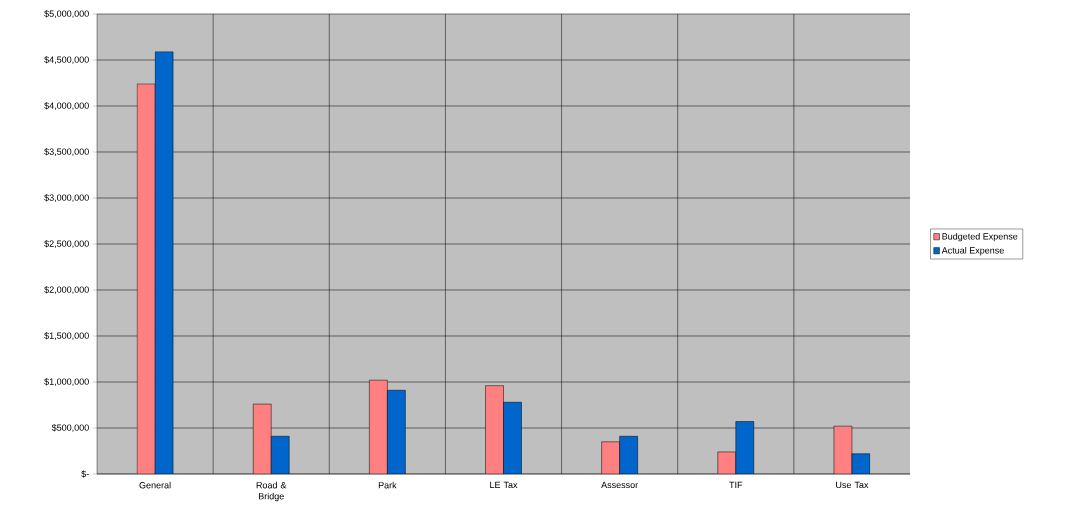 The image size is (1075, 527). What do you see at coordinates (66, 60) in the screenshot?
I see `y-tick-label: $4,500,000` at bounding box center [66, 60].